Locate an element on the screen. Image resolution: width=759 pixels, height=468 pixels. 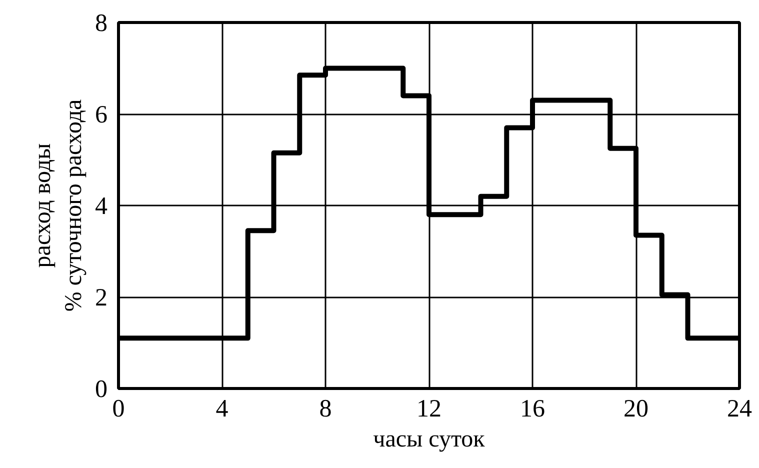
y-tick-label: 4 is located at coordinates (101, 206).